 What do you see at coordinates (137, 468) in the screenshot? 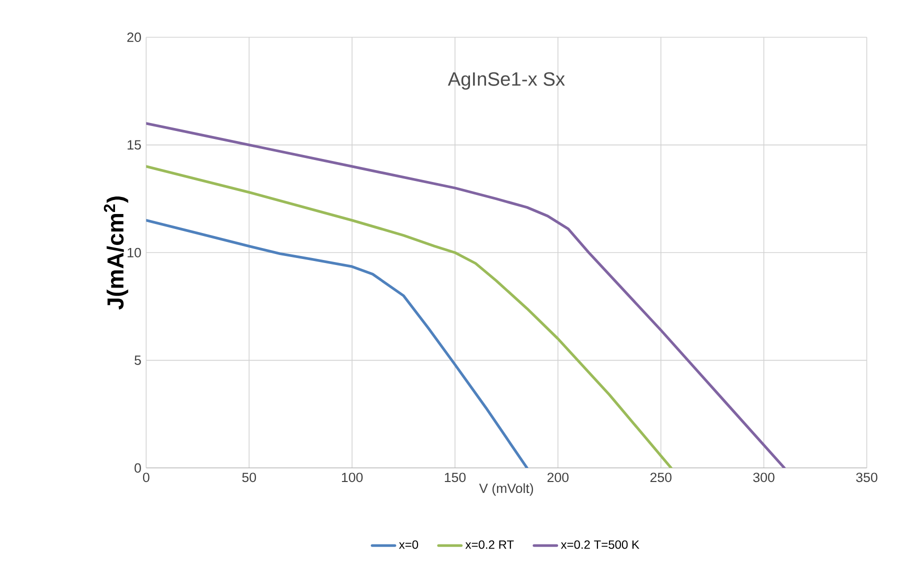
I see `y-tick-label: 0` at bounding box center [137, 468].